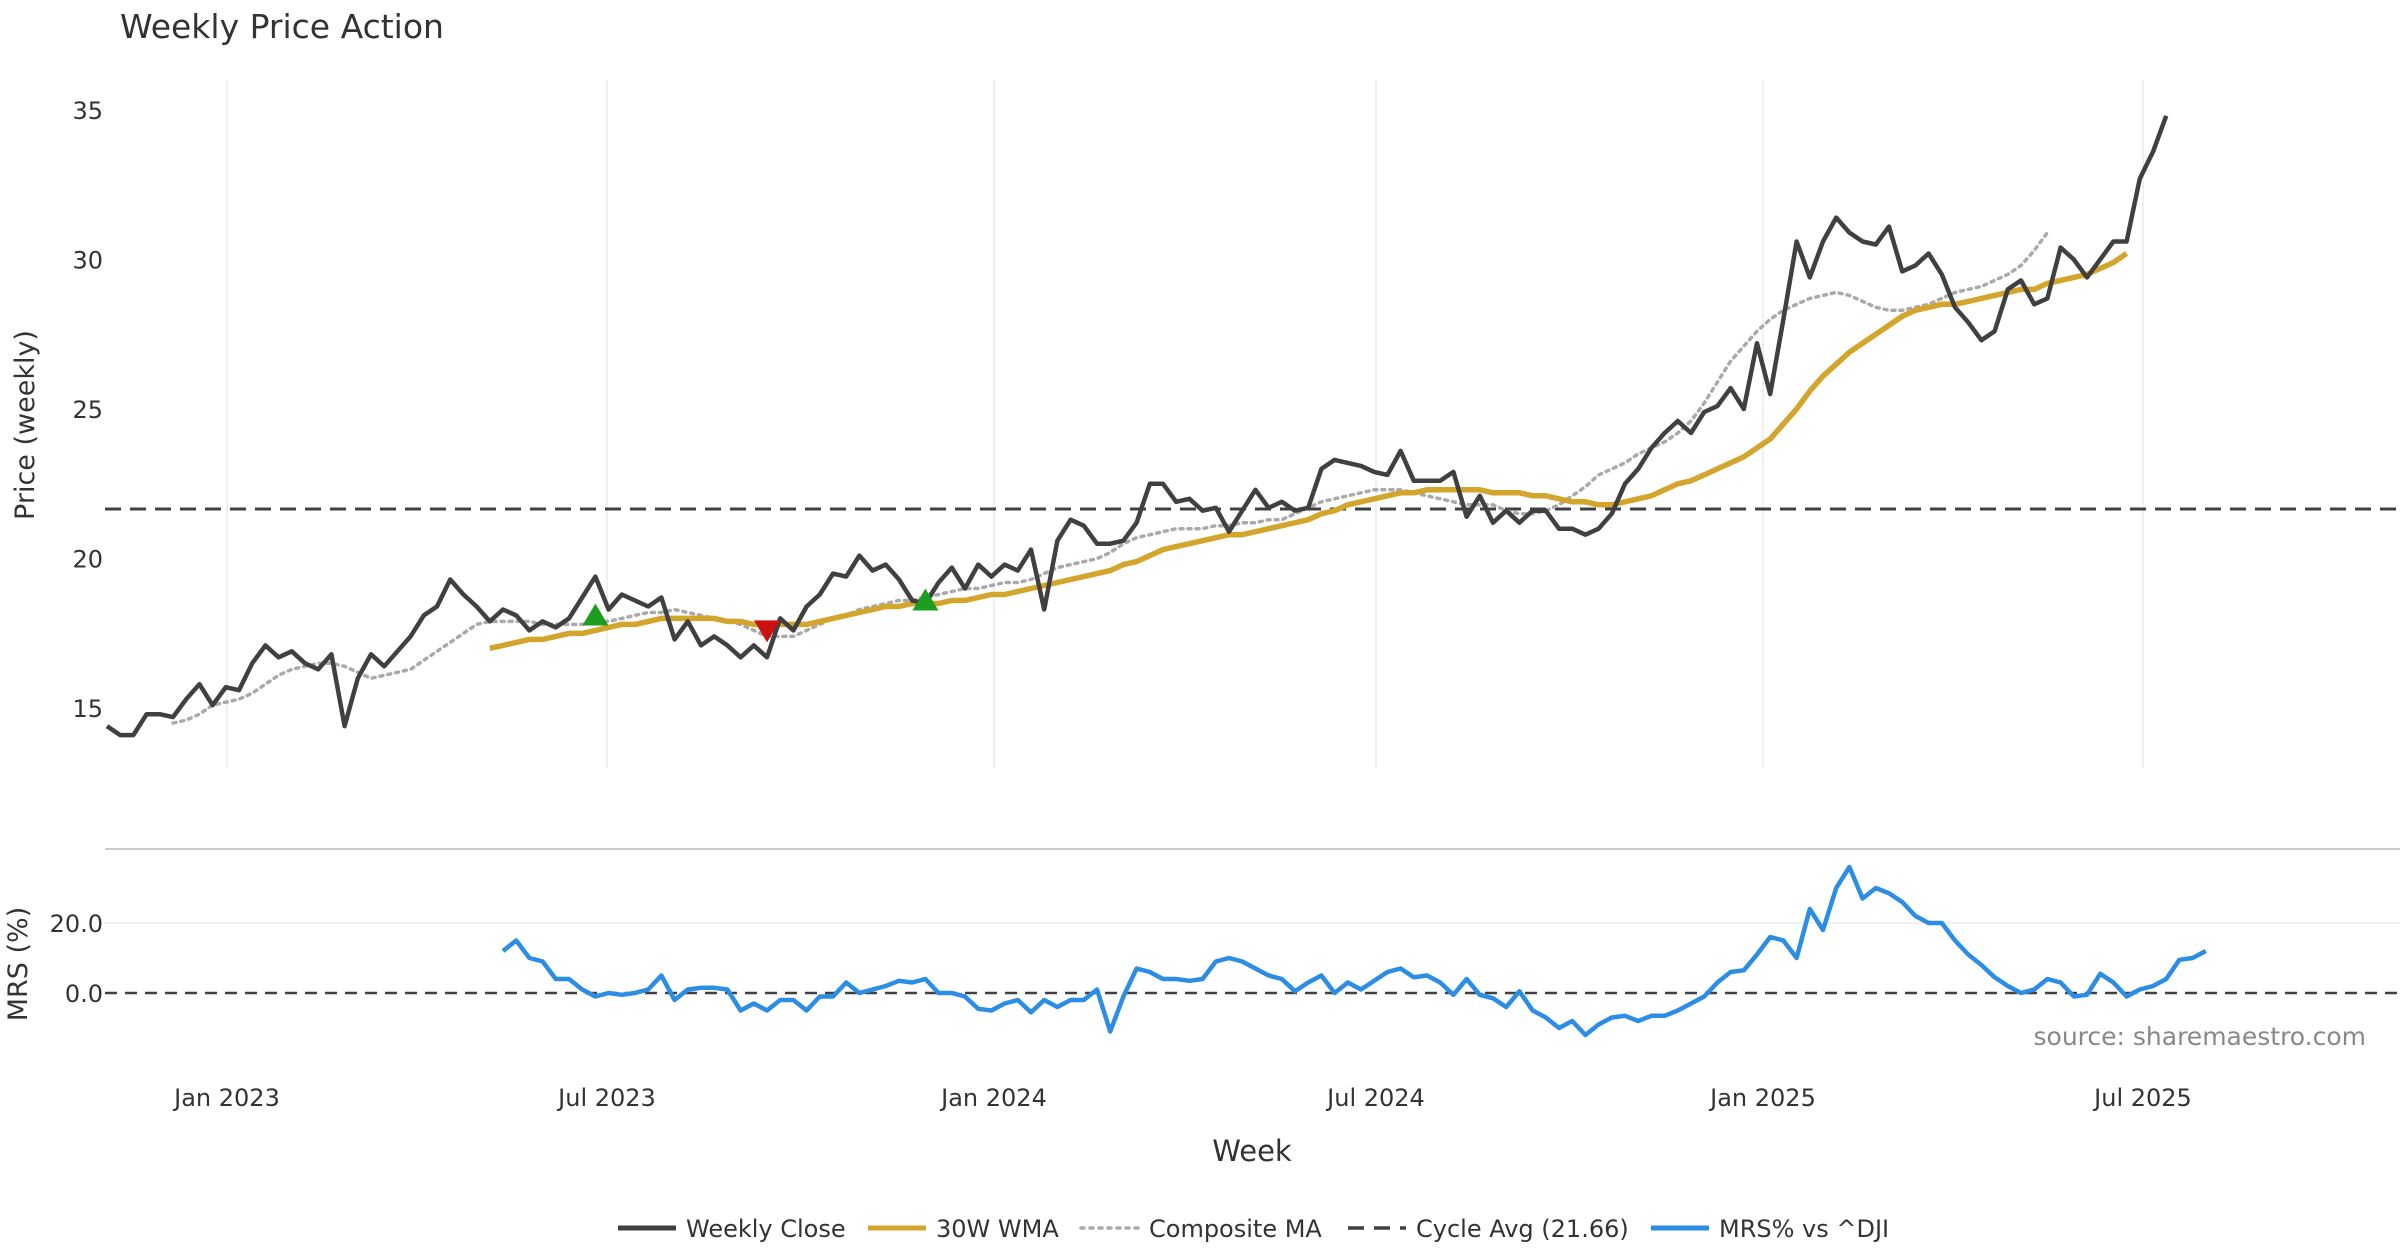 The width and height of the screenshot is (2400, 1260). What do you see at coordinates (84, 994) in the screenshot?
I see `mrs-y-tick-label: 0.0` at bounding box center [84, 994].